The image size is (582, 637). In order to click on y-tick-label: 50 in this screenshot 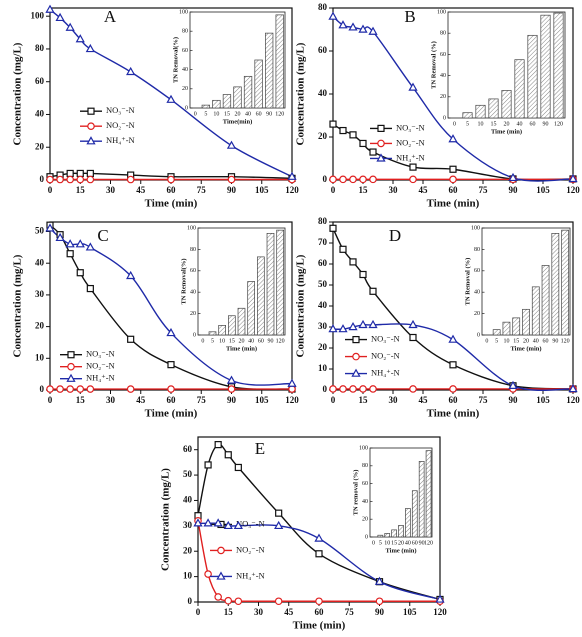, I will do `click(40, 231)`.